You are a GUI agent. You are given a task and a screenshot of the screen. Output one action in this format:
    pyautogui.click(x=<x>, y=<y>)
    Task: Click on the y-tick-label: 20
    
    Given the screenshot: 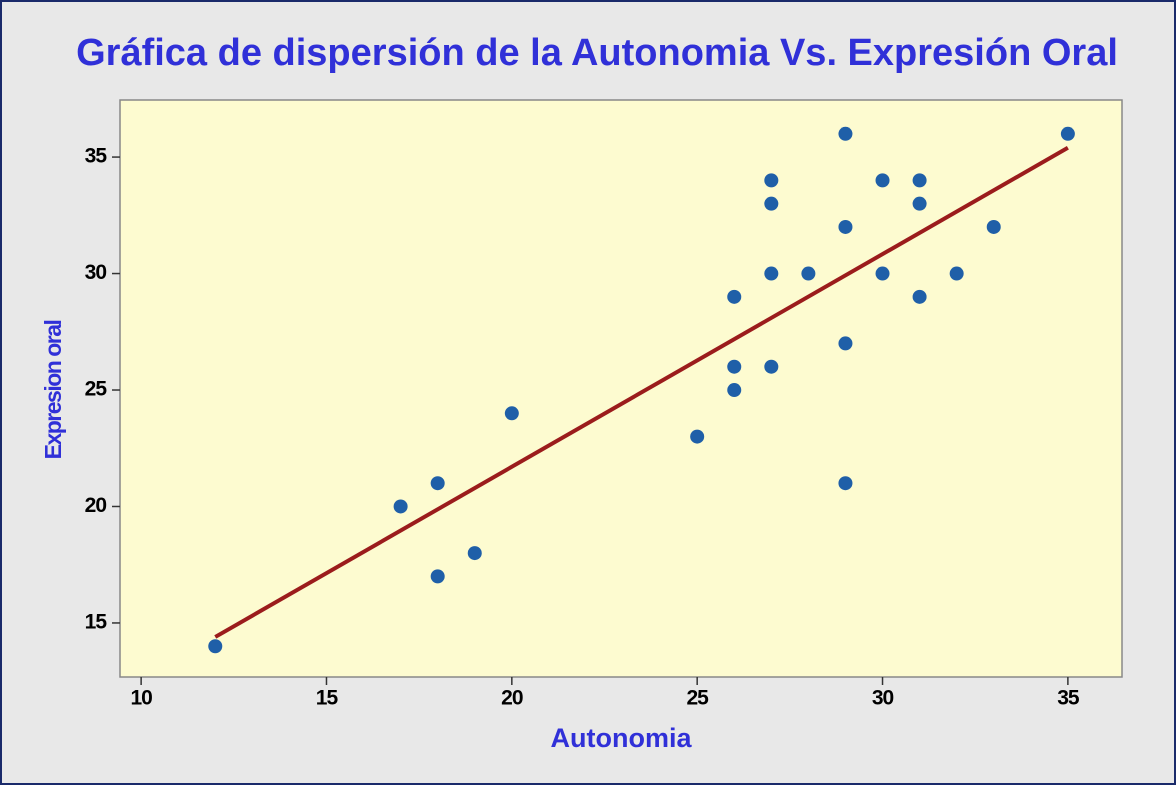 What is the action you would take?
    pyautogui.click(x=96, y=505)
    